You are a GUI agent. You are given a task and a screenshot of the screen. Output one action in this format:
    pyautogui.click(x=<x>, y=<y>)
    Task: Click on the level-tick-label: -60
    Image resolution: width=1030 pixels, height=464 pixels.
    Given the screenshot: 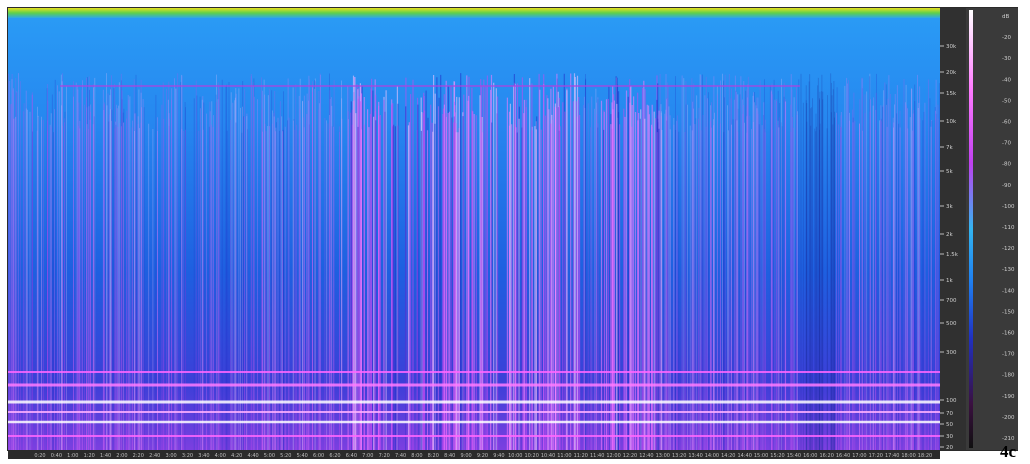 What is the action you would take?
    pyautogui.click(x=1006, y=123)
    